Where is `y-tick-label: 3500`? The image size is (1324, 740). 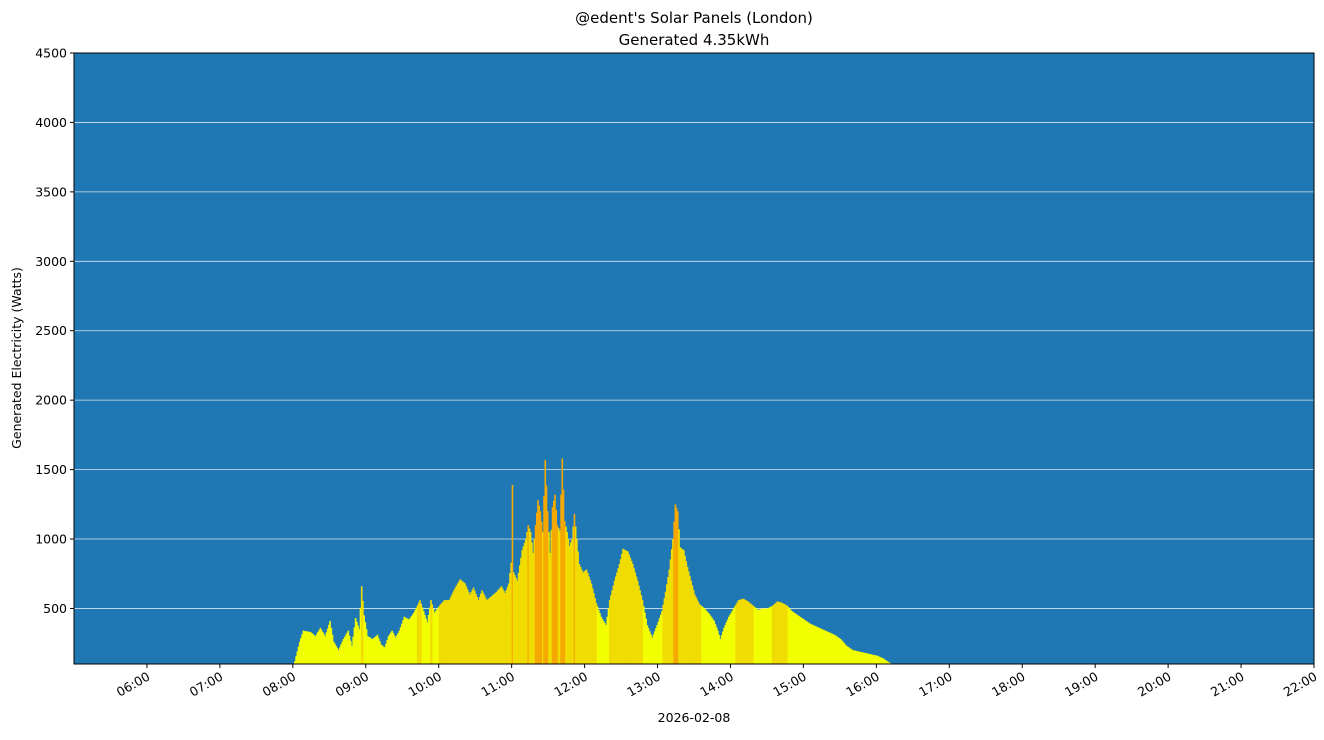 y-tick-label: 3500 is located at coordinates (51, 191).